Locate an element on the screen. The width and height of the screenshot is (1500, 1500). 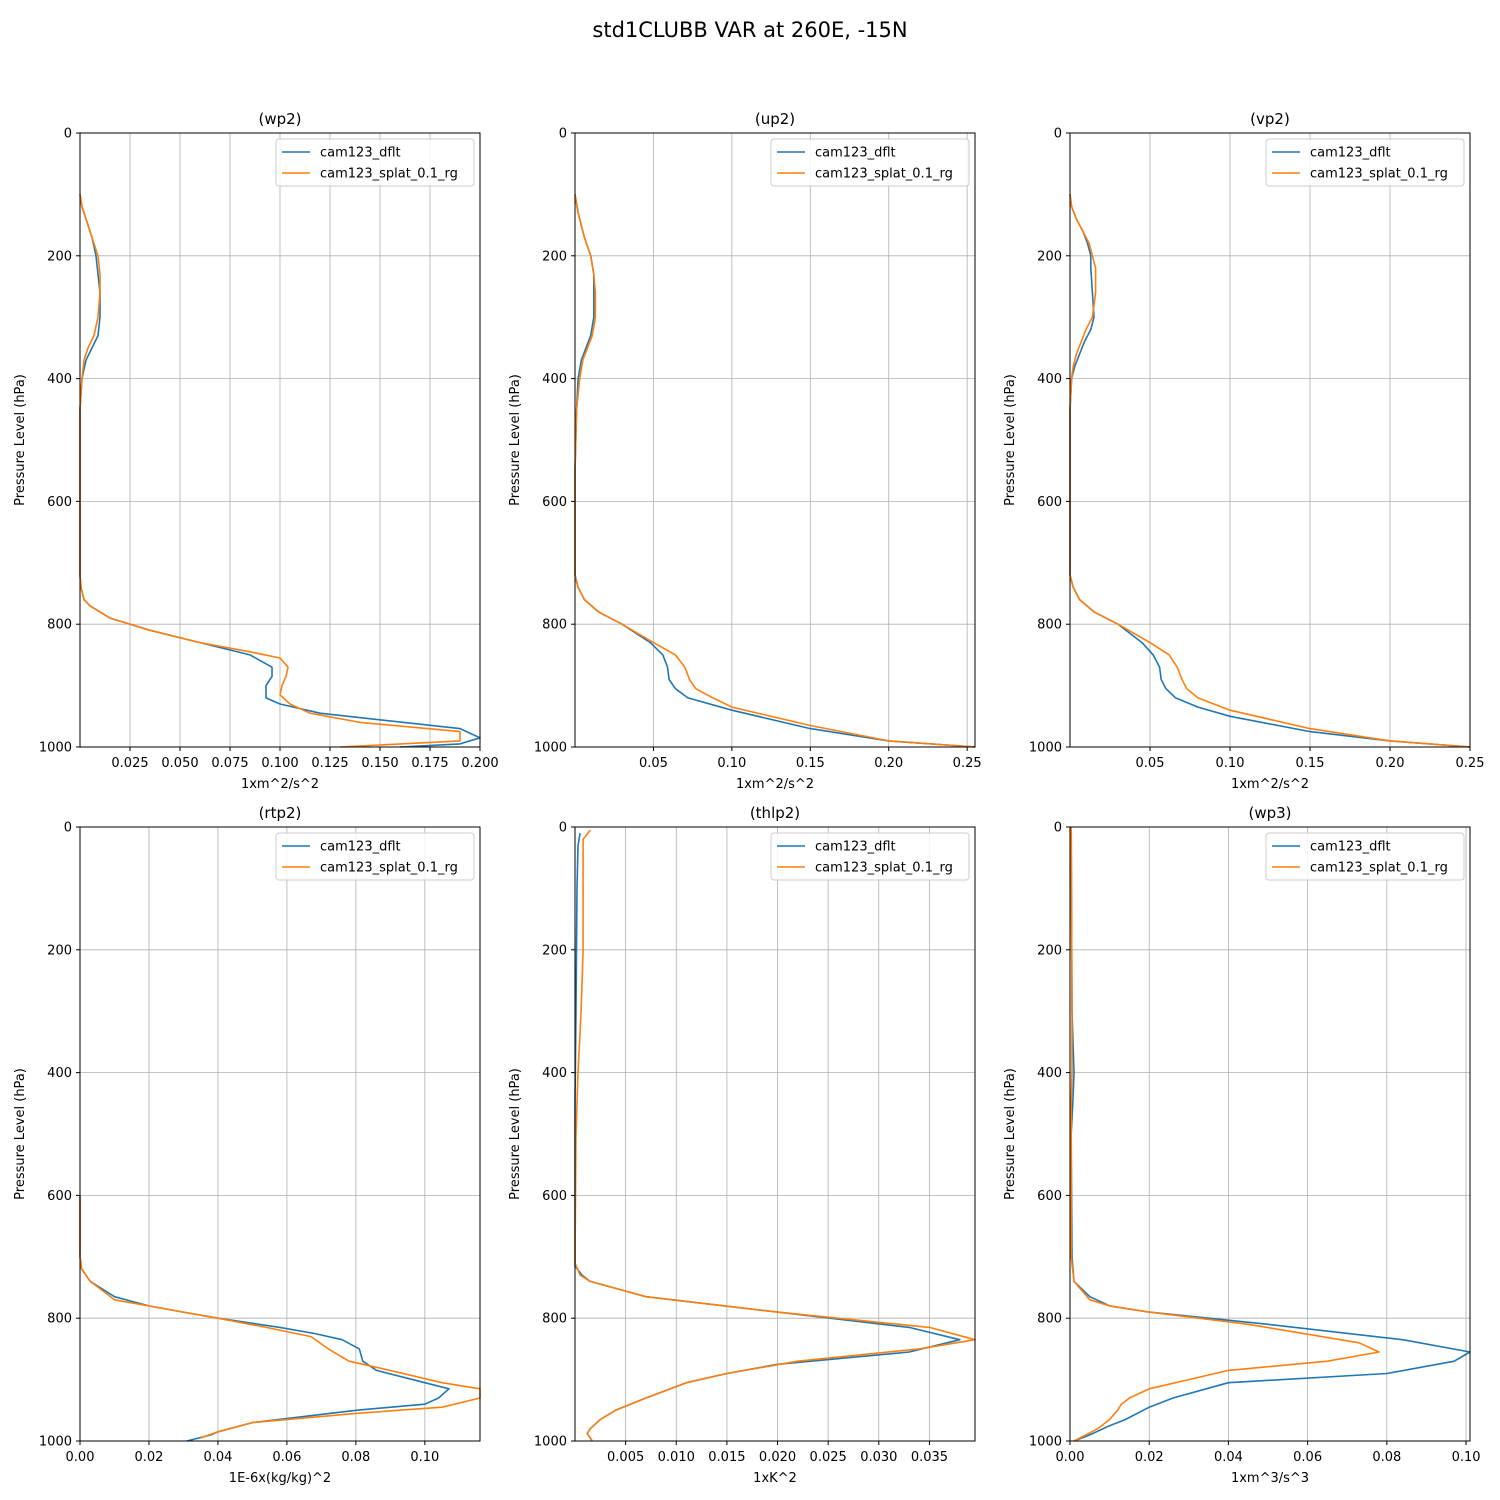
x-tick-label: 0.030 is located at coordinates (878, 1457).